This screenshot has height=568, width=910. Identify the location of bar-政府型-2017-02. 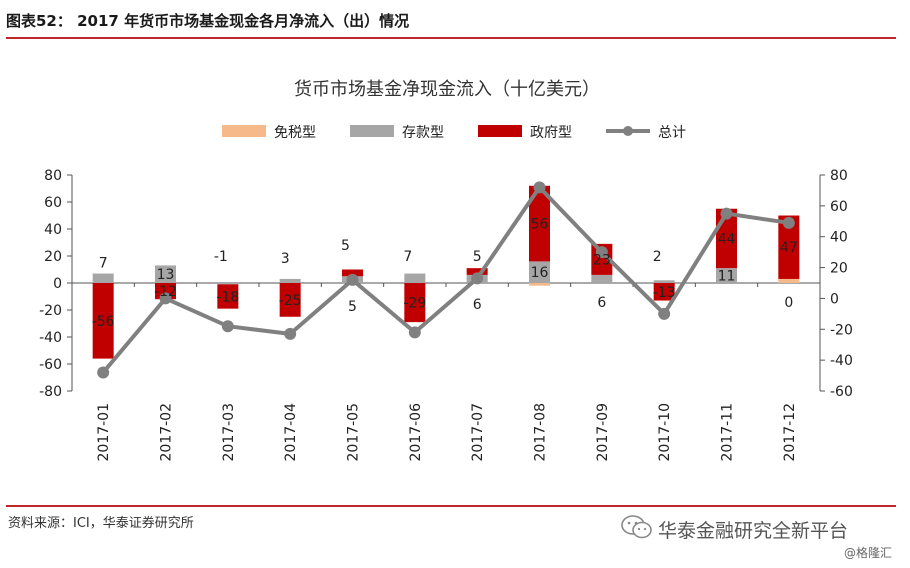
(165, 291).